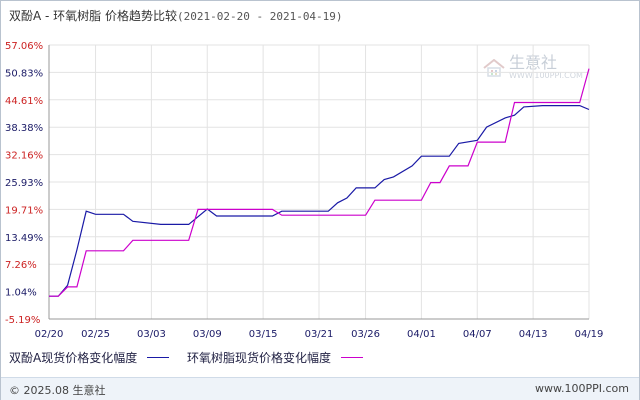 The width and height of the screenshot is (640, 400). I want to click on y-tick-label: 19.71%, so click(24, 210).